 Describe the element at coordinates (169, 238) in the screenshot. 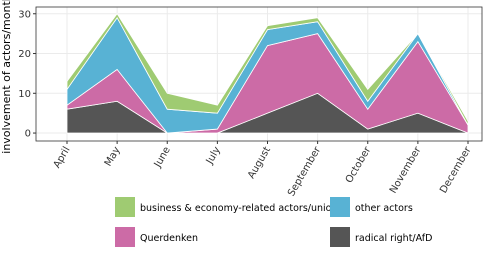

I see `legend-label: Querdenken` at that location.